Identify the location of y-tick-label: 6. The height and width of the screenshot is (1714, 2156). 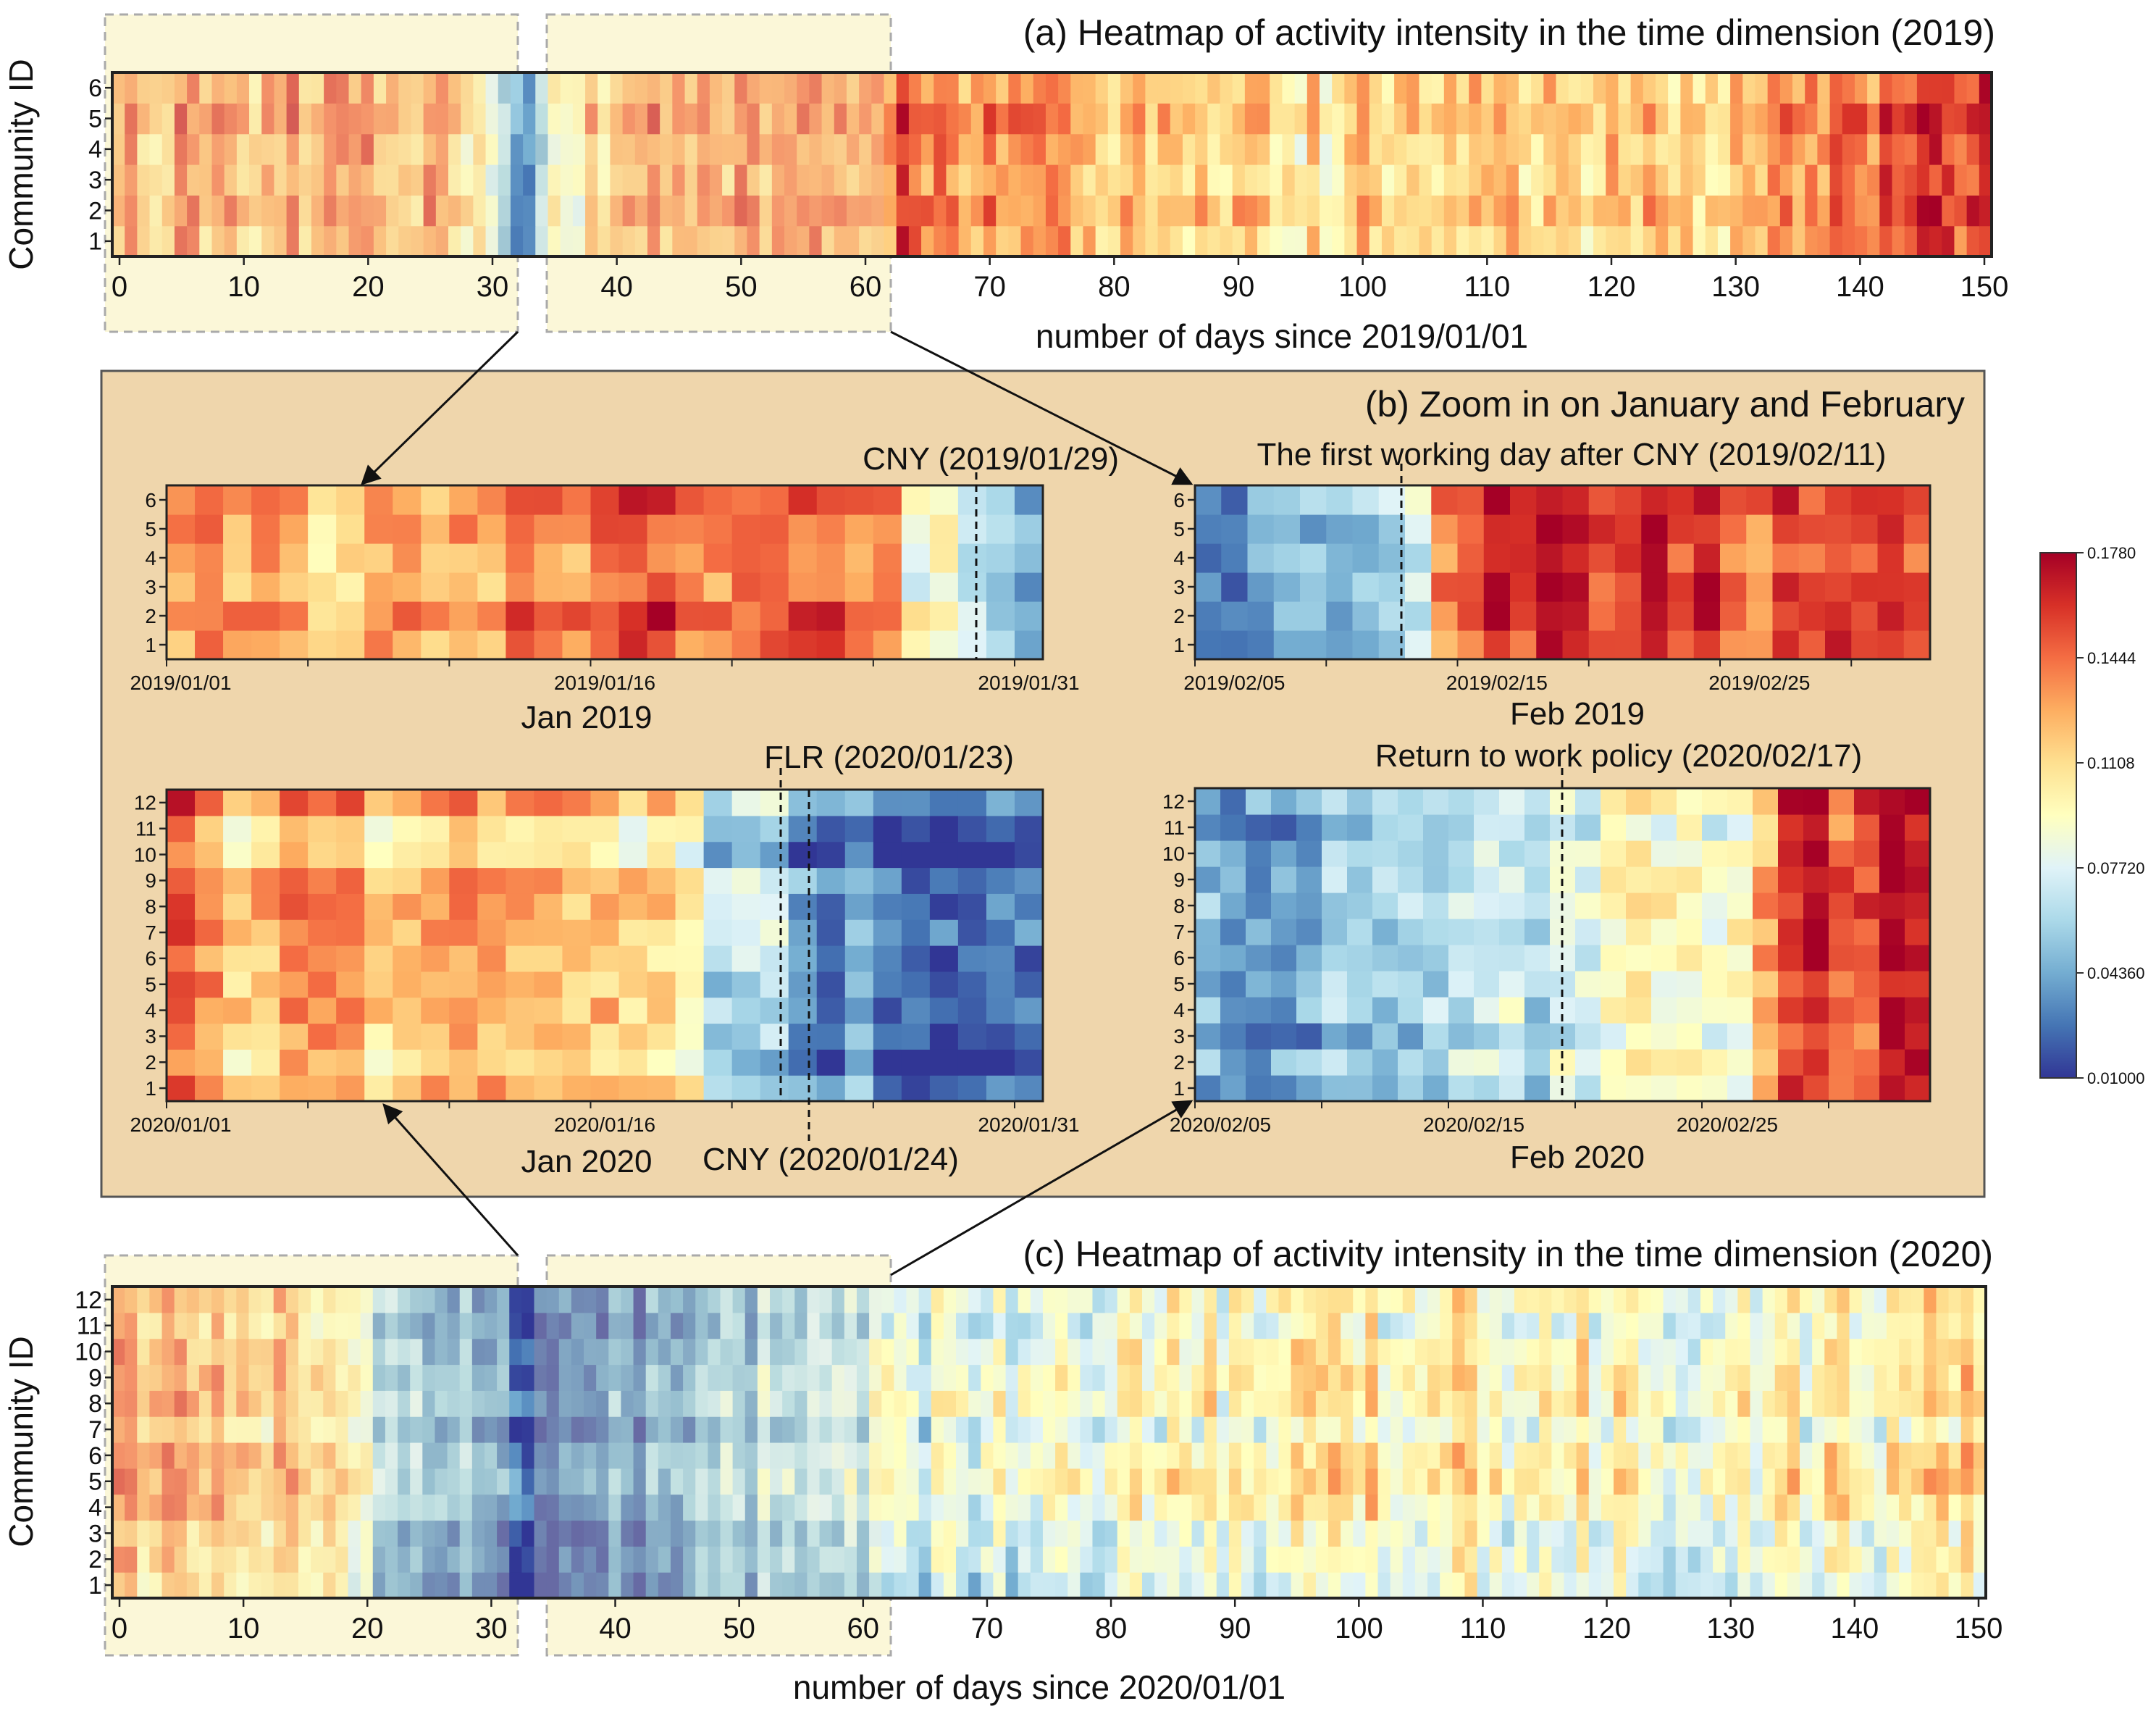
(1179, 958).